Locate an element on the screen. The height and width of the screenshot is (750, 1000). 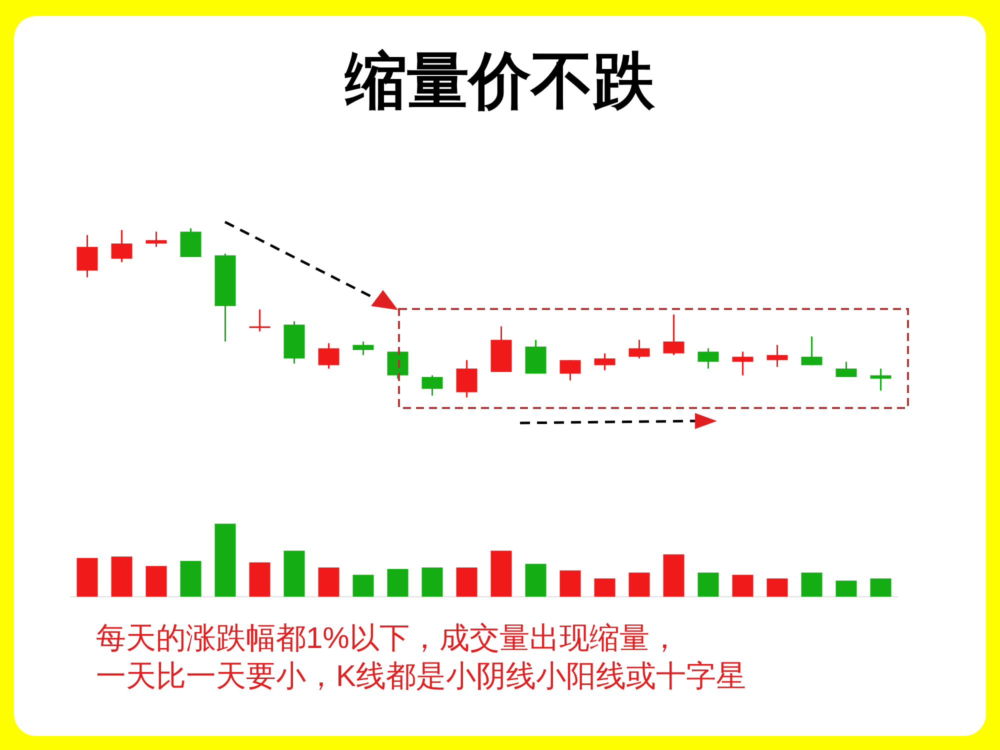
text: 一天比一天要小，K线都是小阴线小阳线或十字星 is located at coordinates (421, 676).